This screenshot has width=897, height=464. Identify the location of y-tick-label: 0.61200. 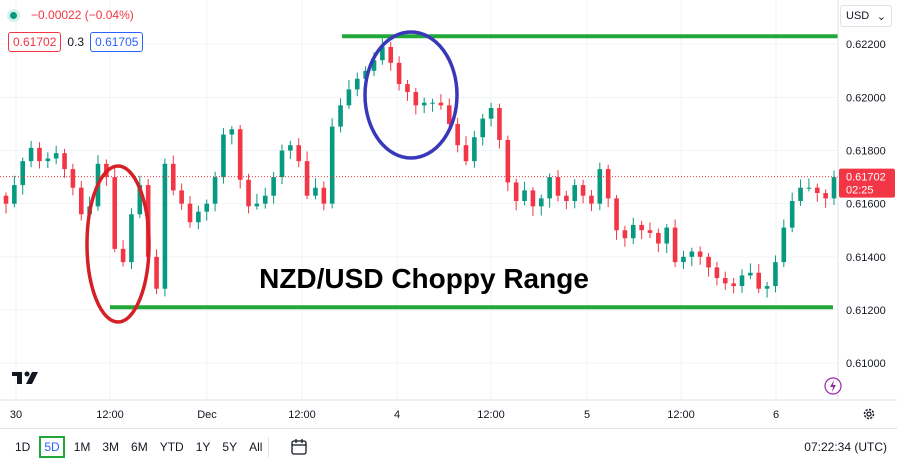
(866, 311).